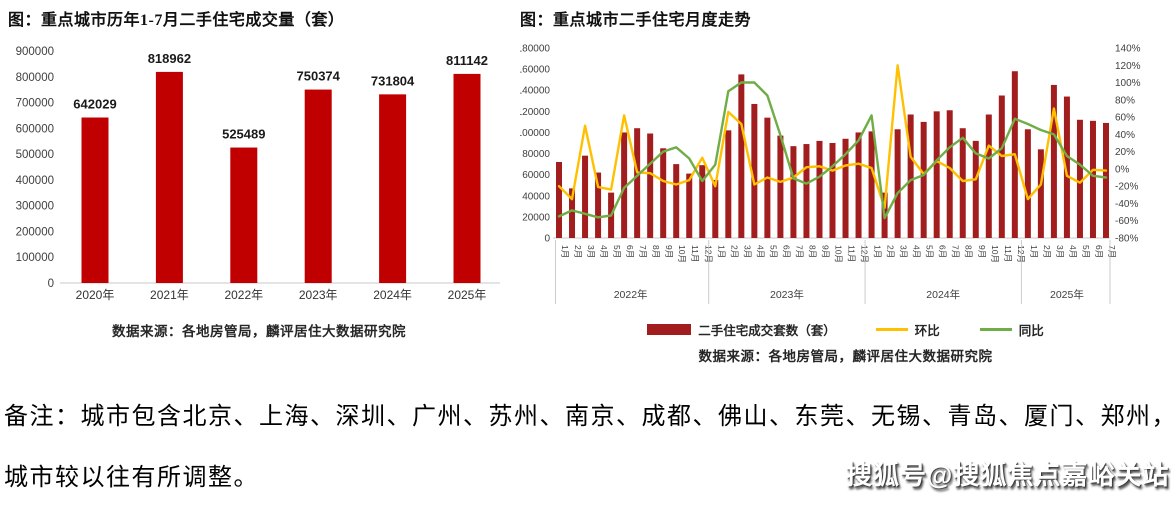 This screenshot has height=508, width=1171. I want to click on right-chart-right-tick: -40%, so click(1126, 204).